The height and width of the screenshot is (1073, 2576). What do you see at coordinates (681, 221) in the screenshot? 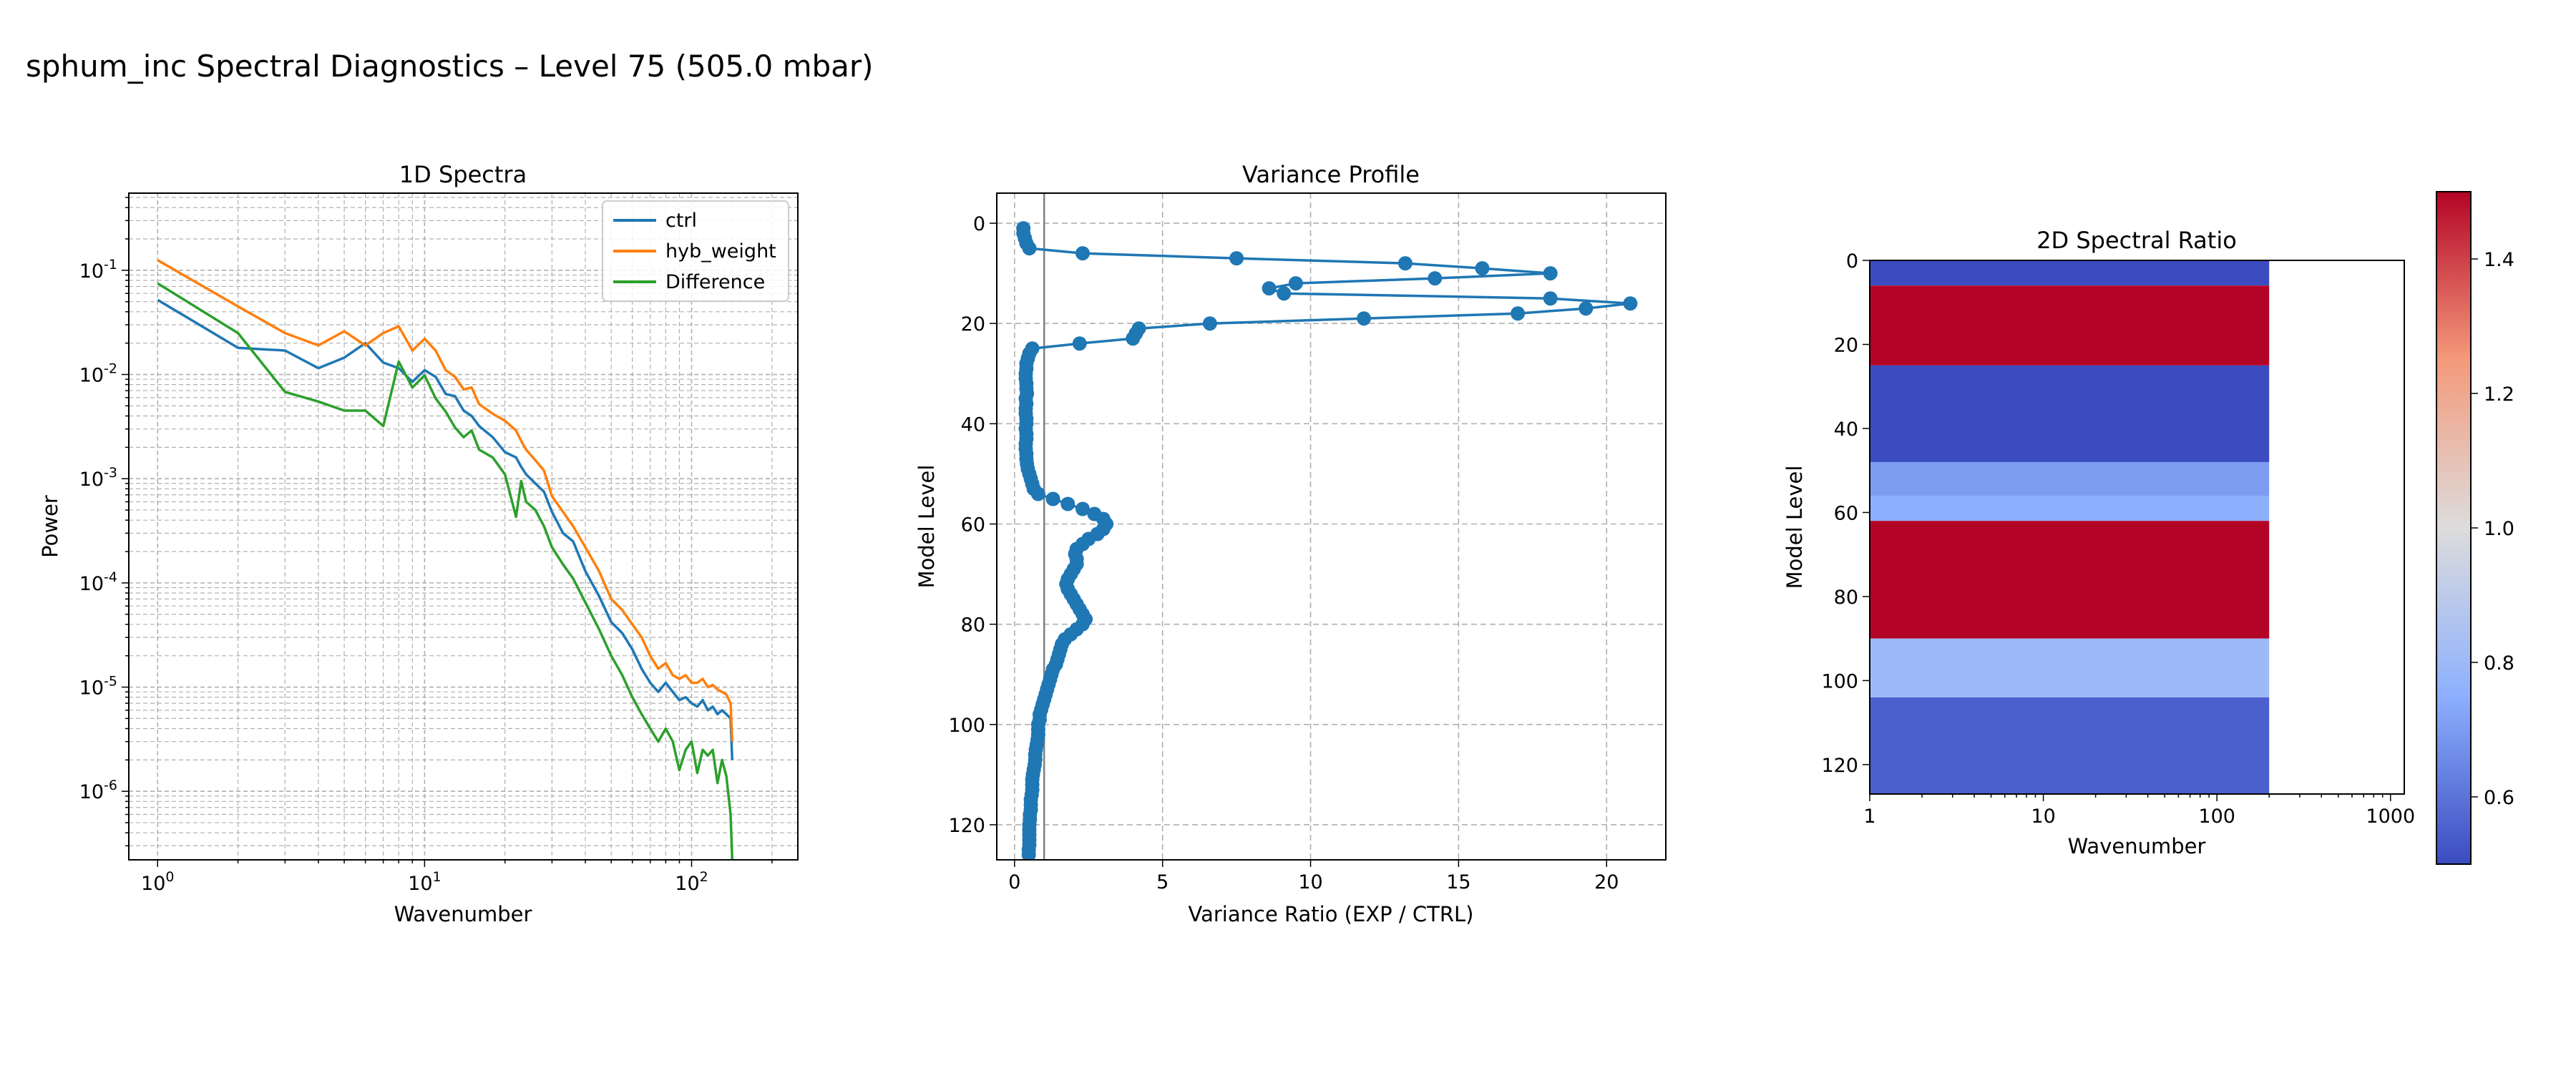
I see `legend-label-ctrl: ctrl` at bounding box center [681, 221].